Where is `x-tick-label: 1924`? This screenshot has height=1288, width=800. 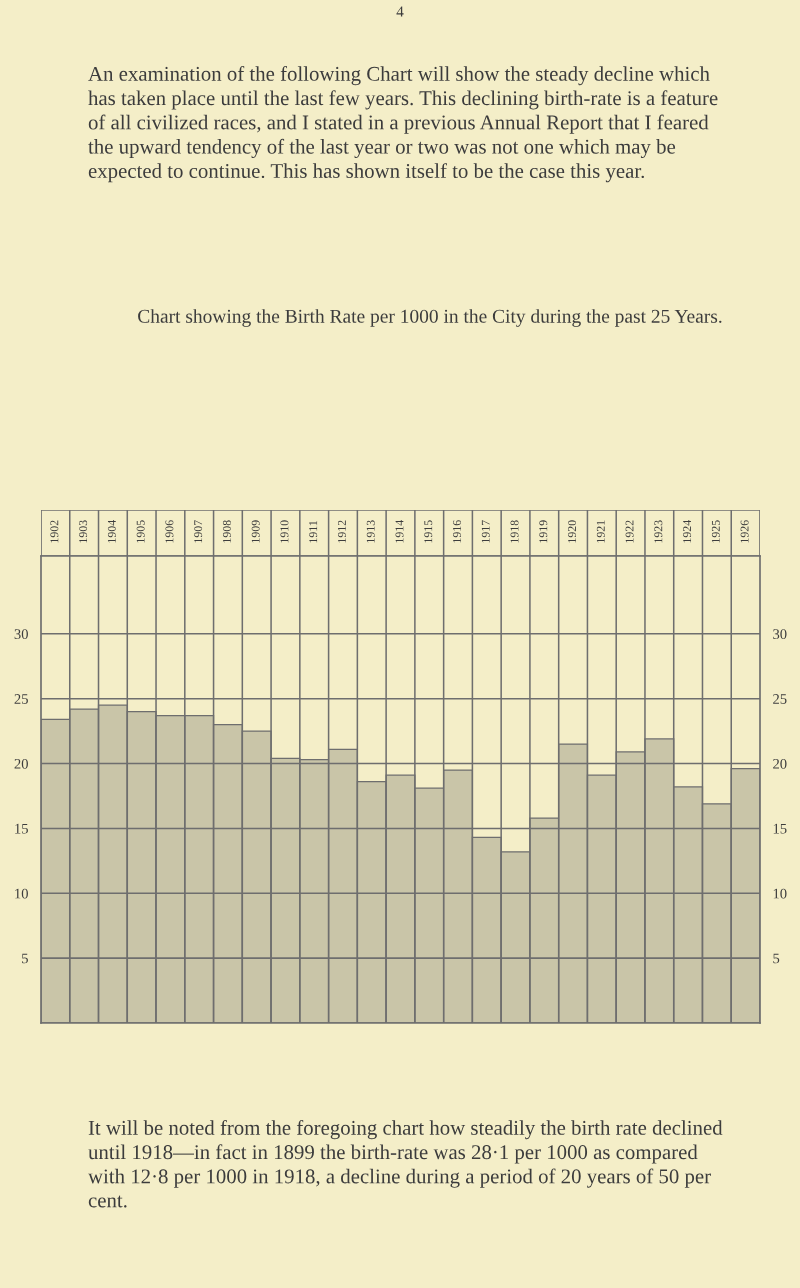 x-tick-label: 1924 is located at coordinates (687, 531).